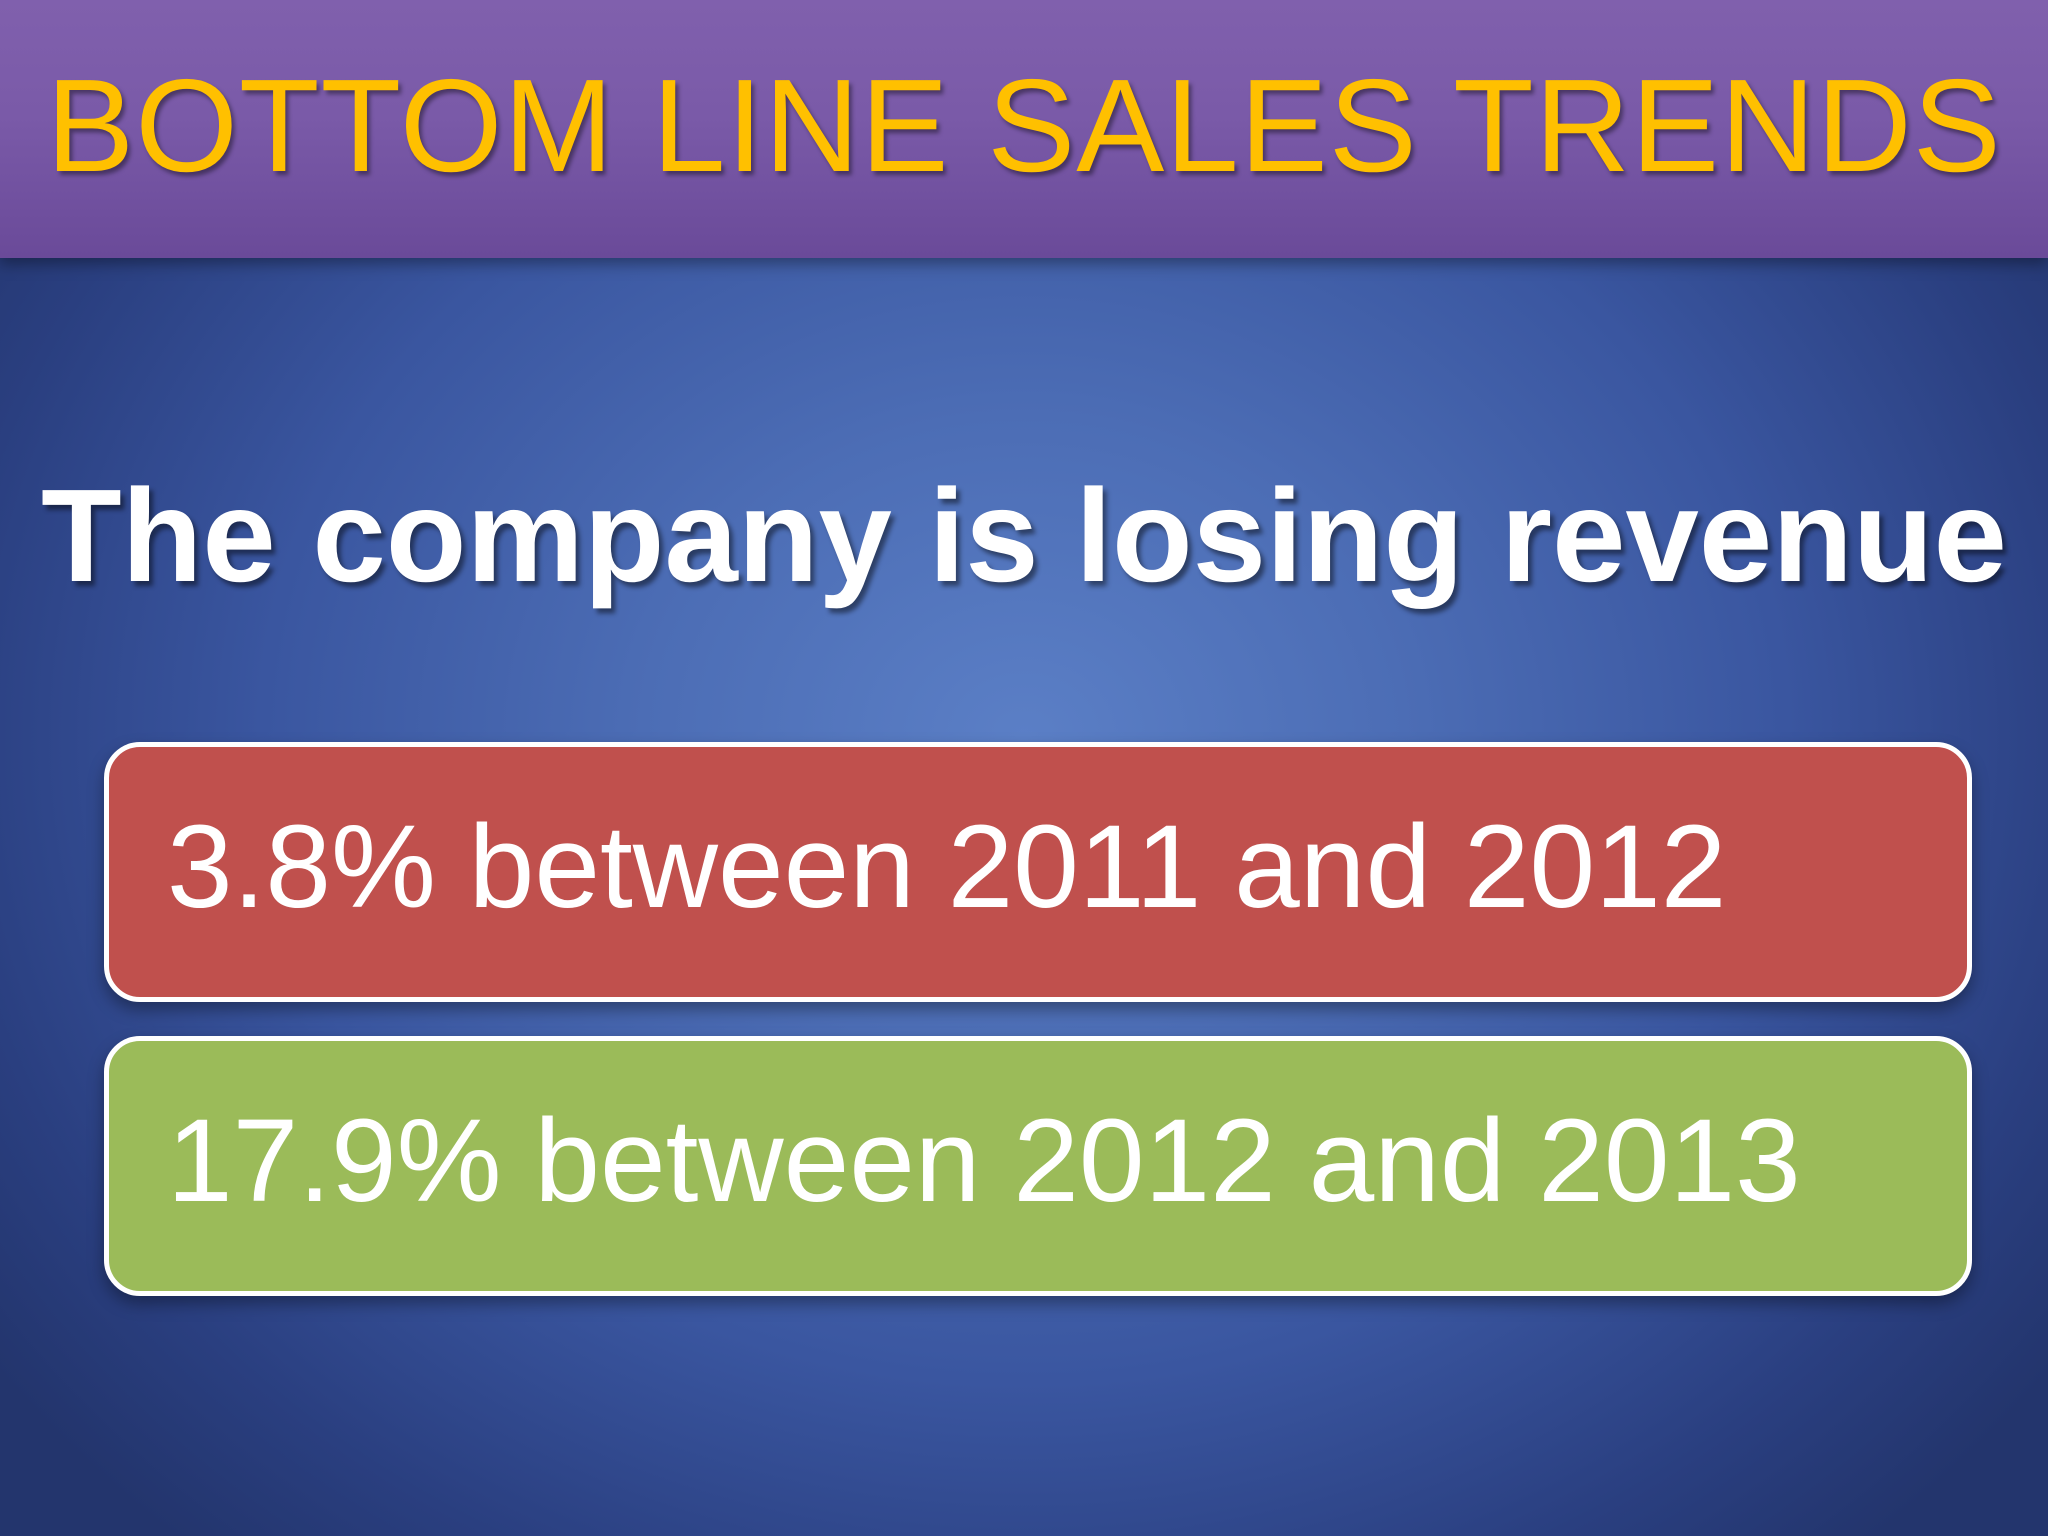  Describe the element at coordinates (984, 1161) in the screenshot. I see `stat-text-2012-2013: 17.9% between 2012 and 2013` at that location.